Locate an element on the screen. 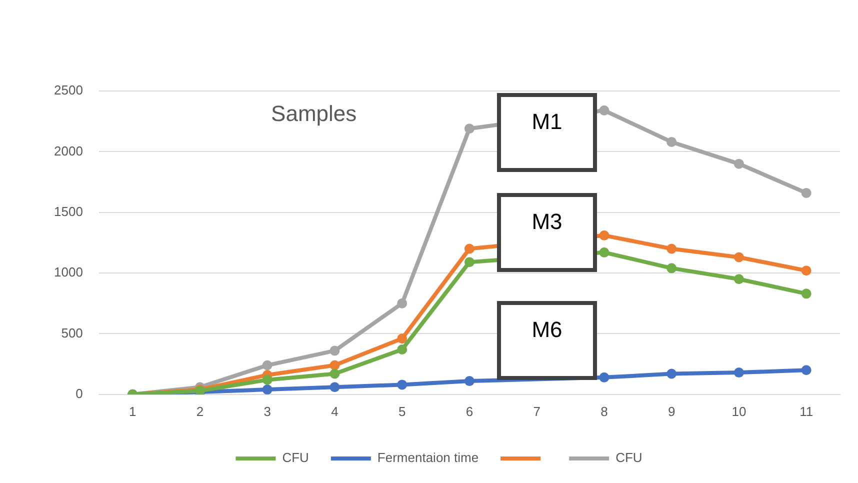  x-tick-label: 10 is located at coordinates (739, 411).